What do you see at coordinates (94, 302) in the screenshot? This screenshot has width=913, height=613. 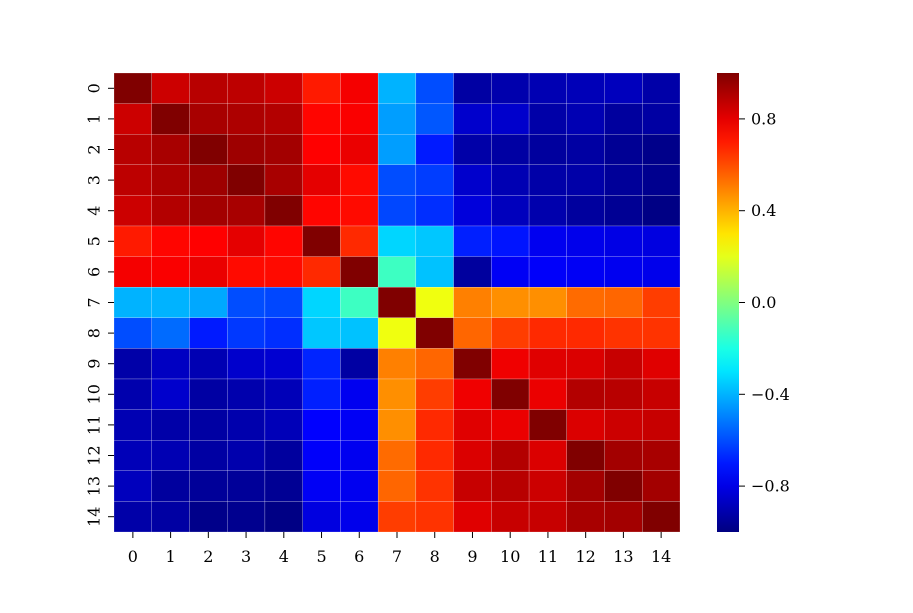 I see `y-tick-label: 7` at bounding box center [94, 302].